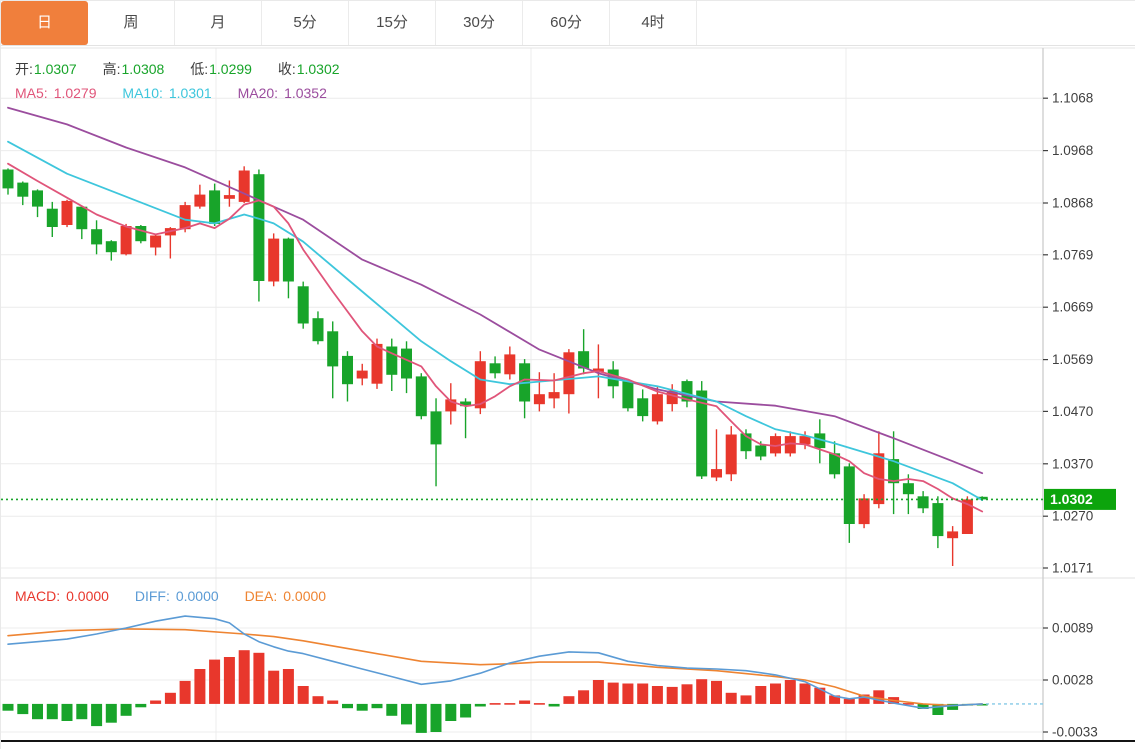 This screenshot has height=749, width=1135. I want to click on diff-value: 0.0000, so click(197, 596).